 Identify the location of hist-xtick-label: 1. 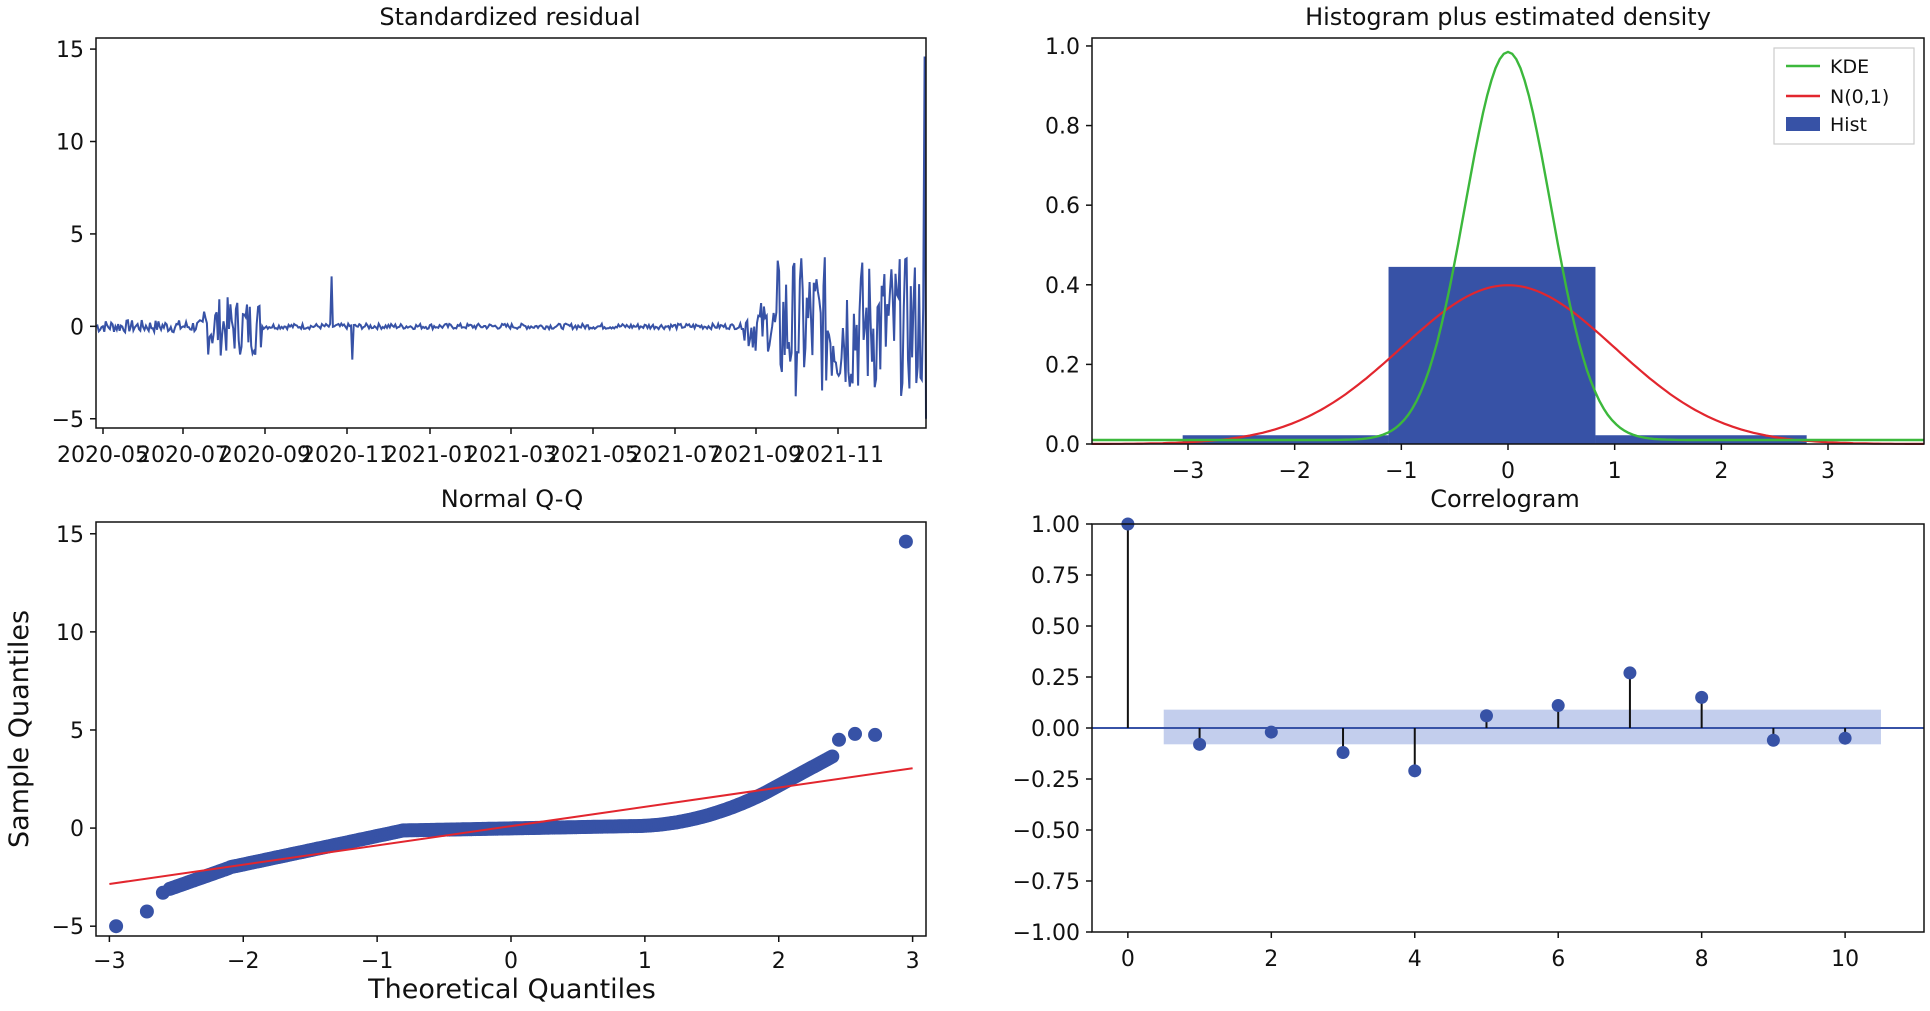
(1615, 471).